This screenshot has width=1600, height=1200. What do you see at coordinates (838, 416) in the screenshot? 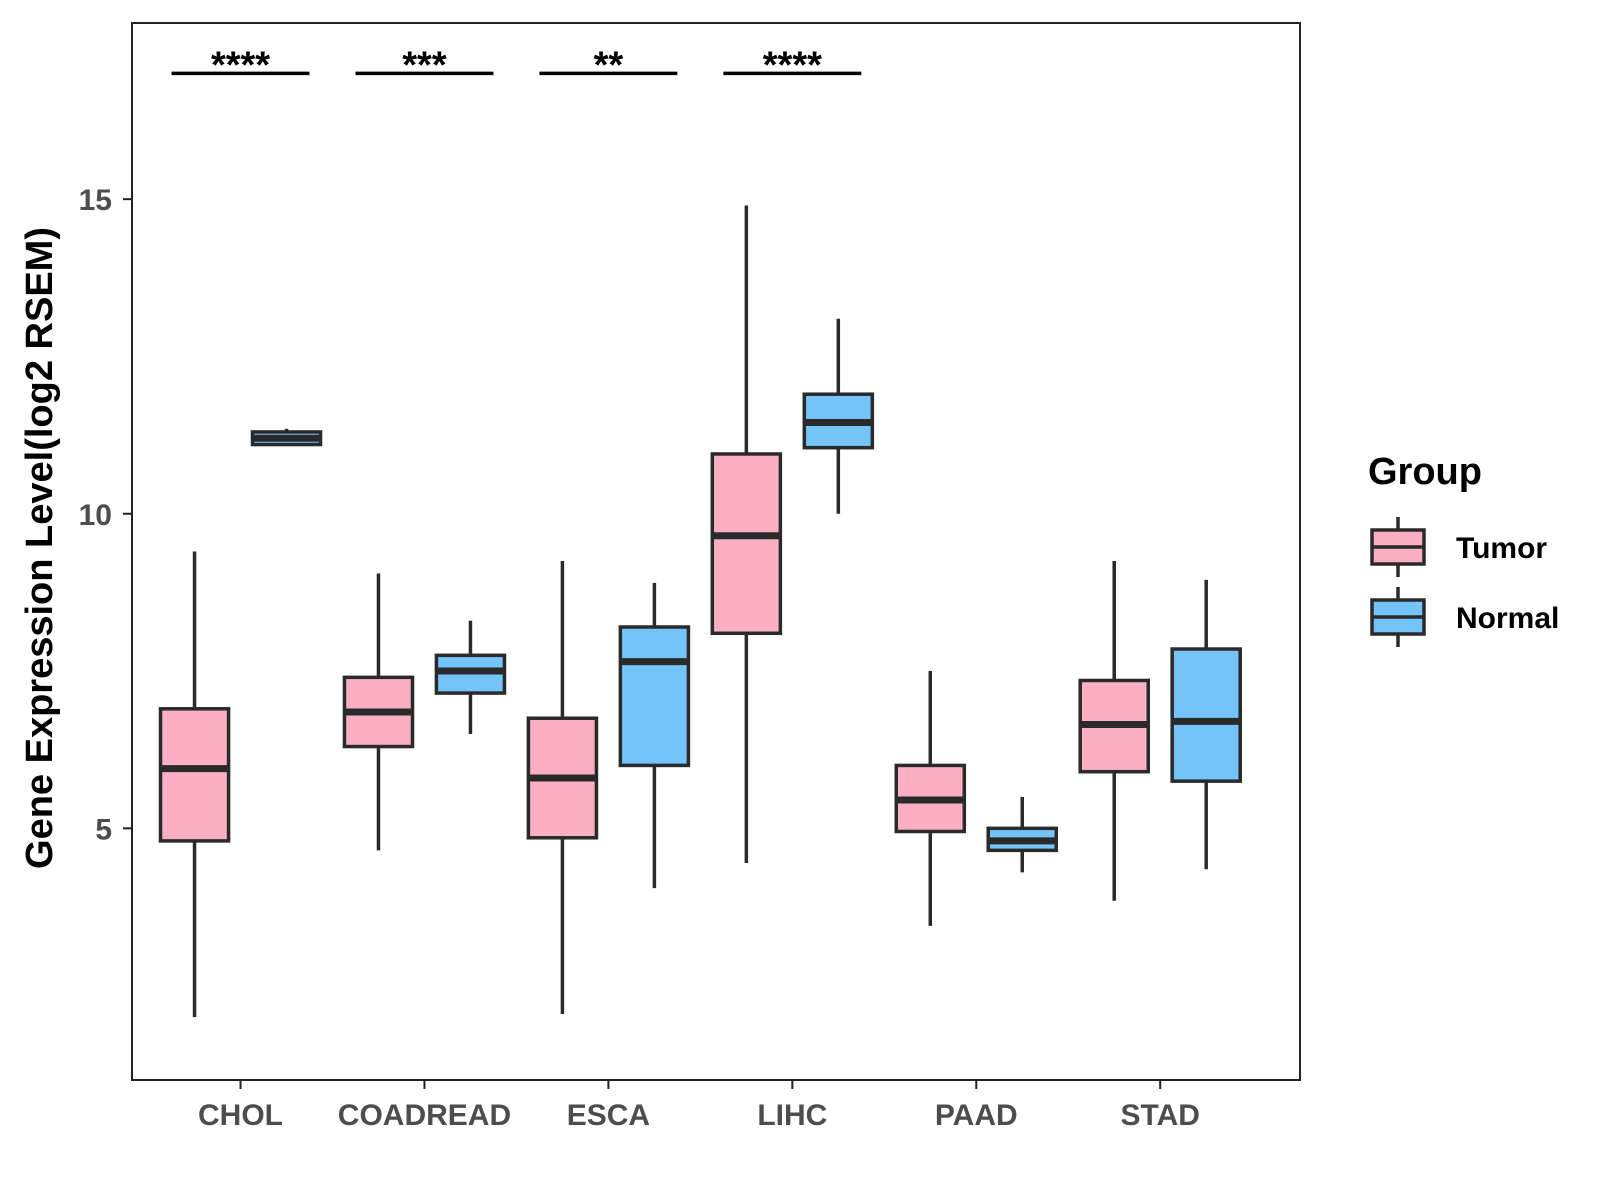
I see `box-lihc-normal` at bounding box center [838, 416].